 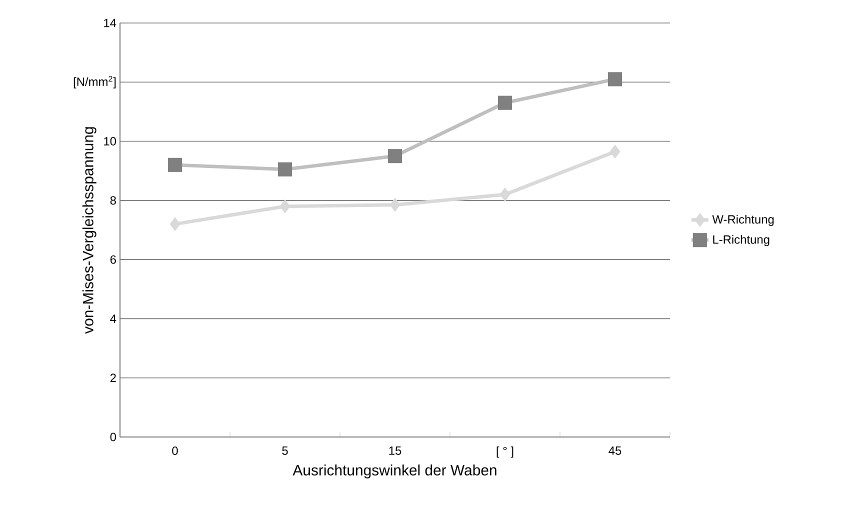 What do you see at coordinates (394, 471) in the screenshot?
I see `x-axis-title: Ausrichtungswinkel der Waben` at bounding box center [394, 471].